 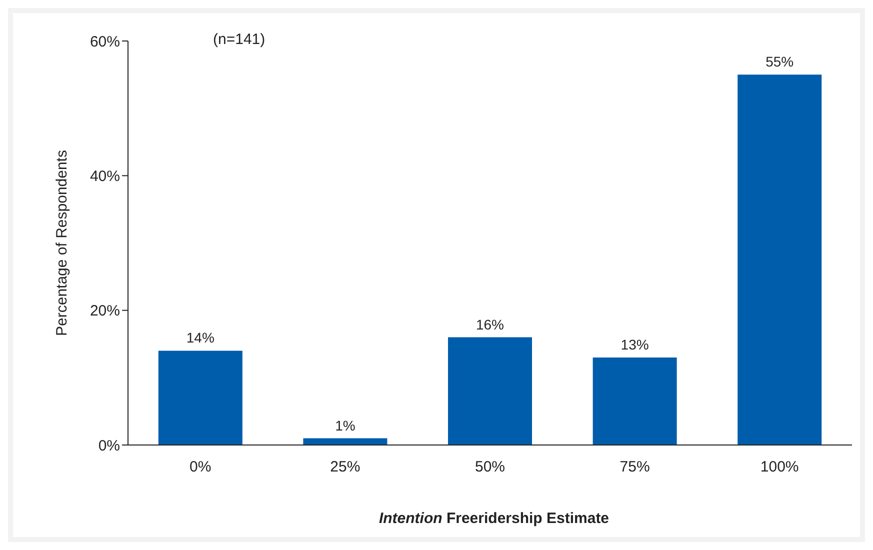 I want to click on y-axis-title: Percentage of Respondents, so click(x=61, y=243).